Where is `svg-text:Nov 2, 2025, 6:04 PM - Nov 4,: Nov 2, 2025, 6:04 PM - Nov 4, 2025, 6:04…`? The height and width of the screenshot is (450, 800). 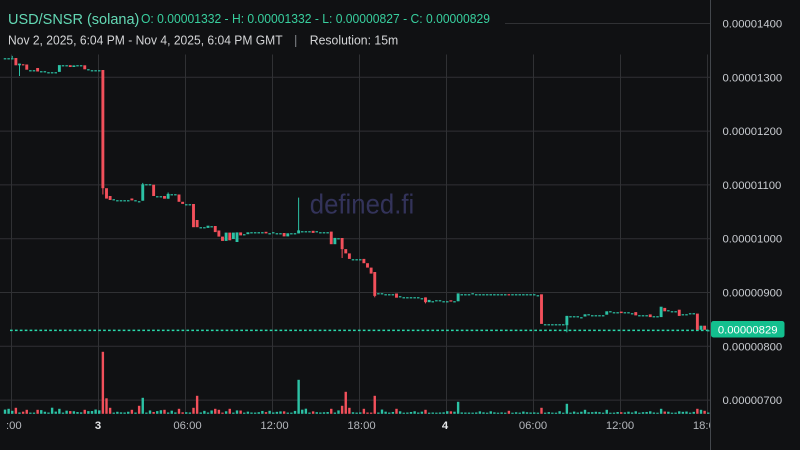
svg-text:Nov 2, 2025, 6:04 PM - Nov 4,: Nov 2, 2025, 6:04 PM - Nov 4, 2025, 6:04… is located at coordinates (145, 40).